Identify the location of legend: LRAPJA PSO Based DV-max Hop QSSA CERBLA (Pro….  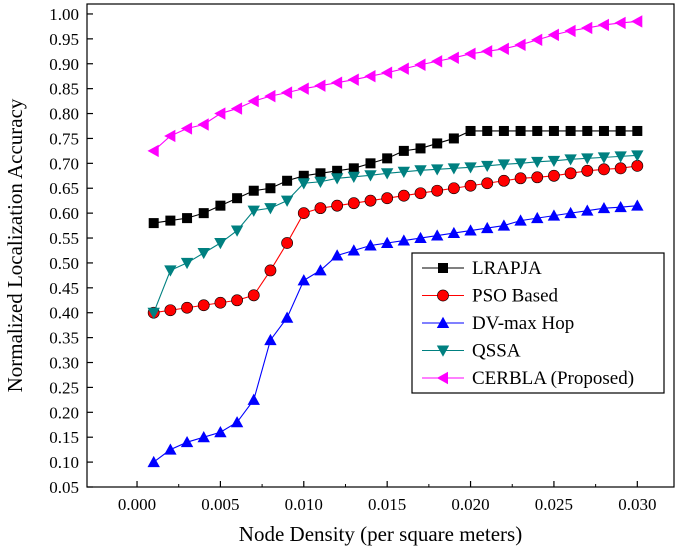
(538, 323).